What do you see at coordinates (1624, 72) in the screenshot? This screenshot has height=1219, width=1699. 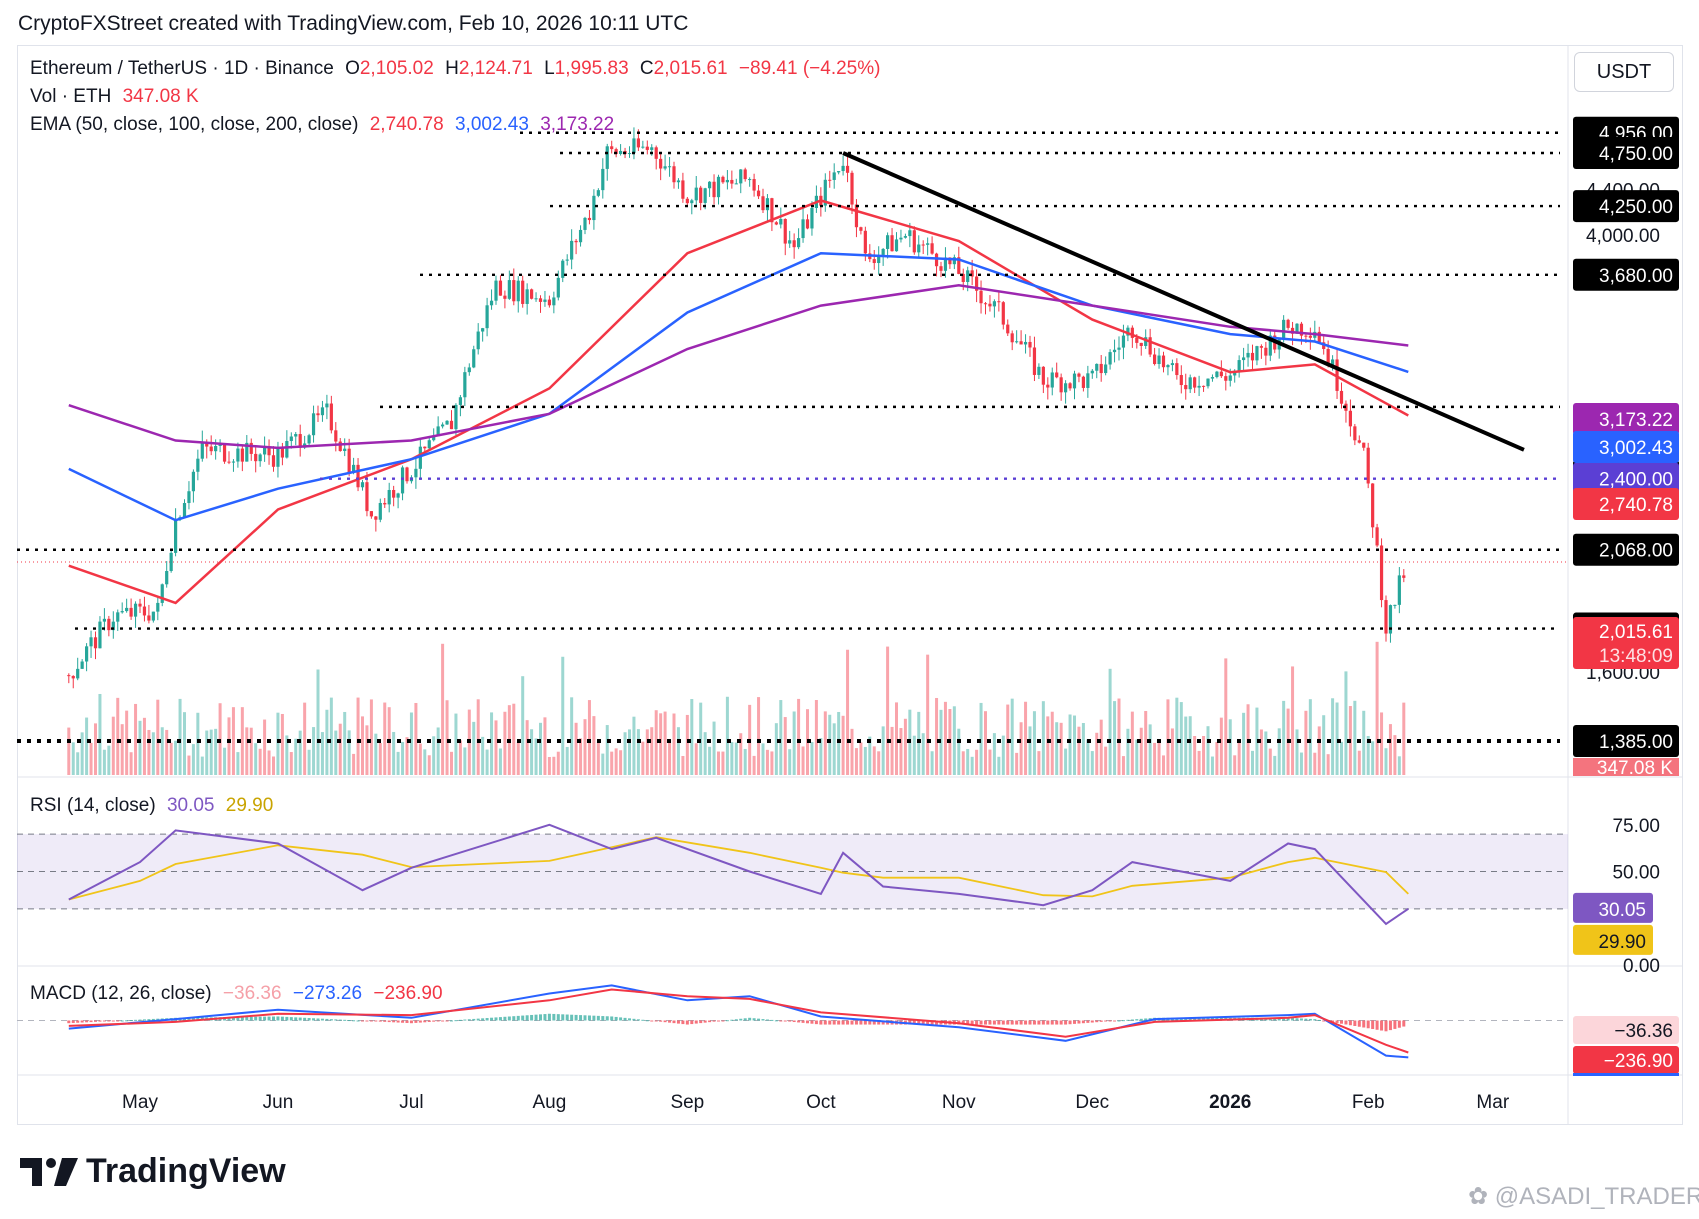 I see `currency-selector: USDT` at bounding box center [1624, 72].